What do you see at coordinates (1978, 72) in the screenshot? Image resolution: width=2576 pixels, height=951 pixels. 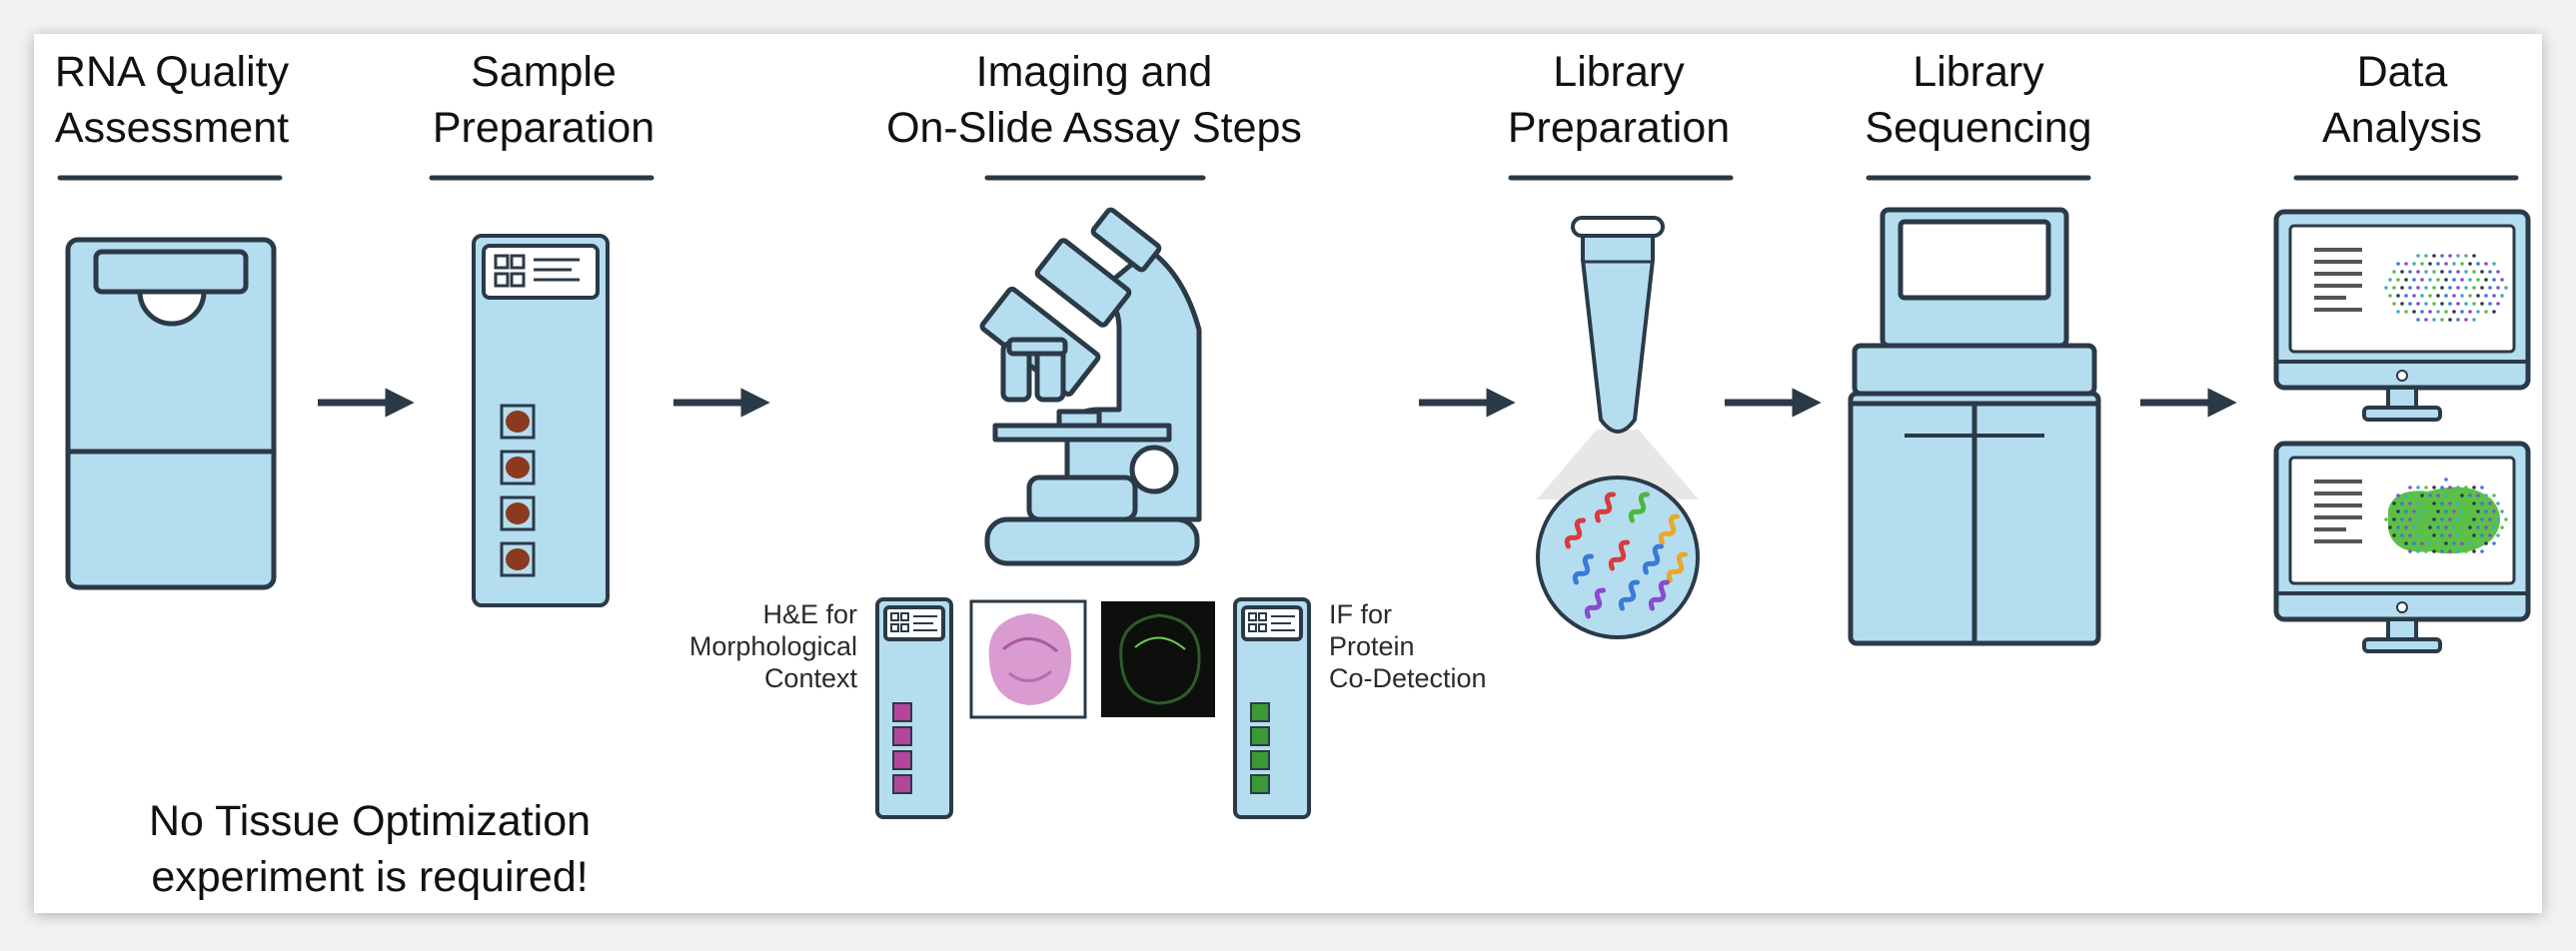 I see `svg-text: Library` at bounding box center [1978, 72].